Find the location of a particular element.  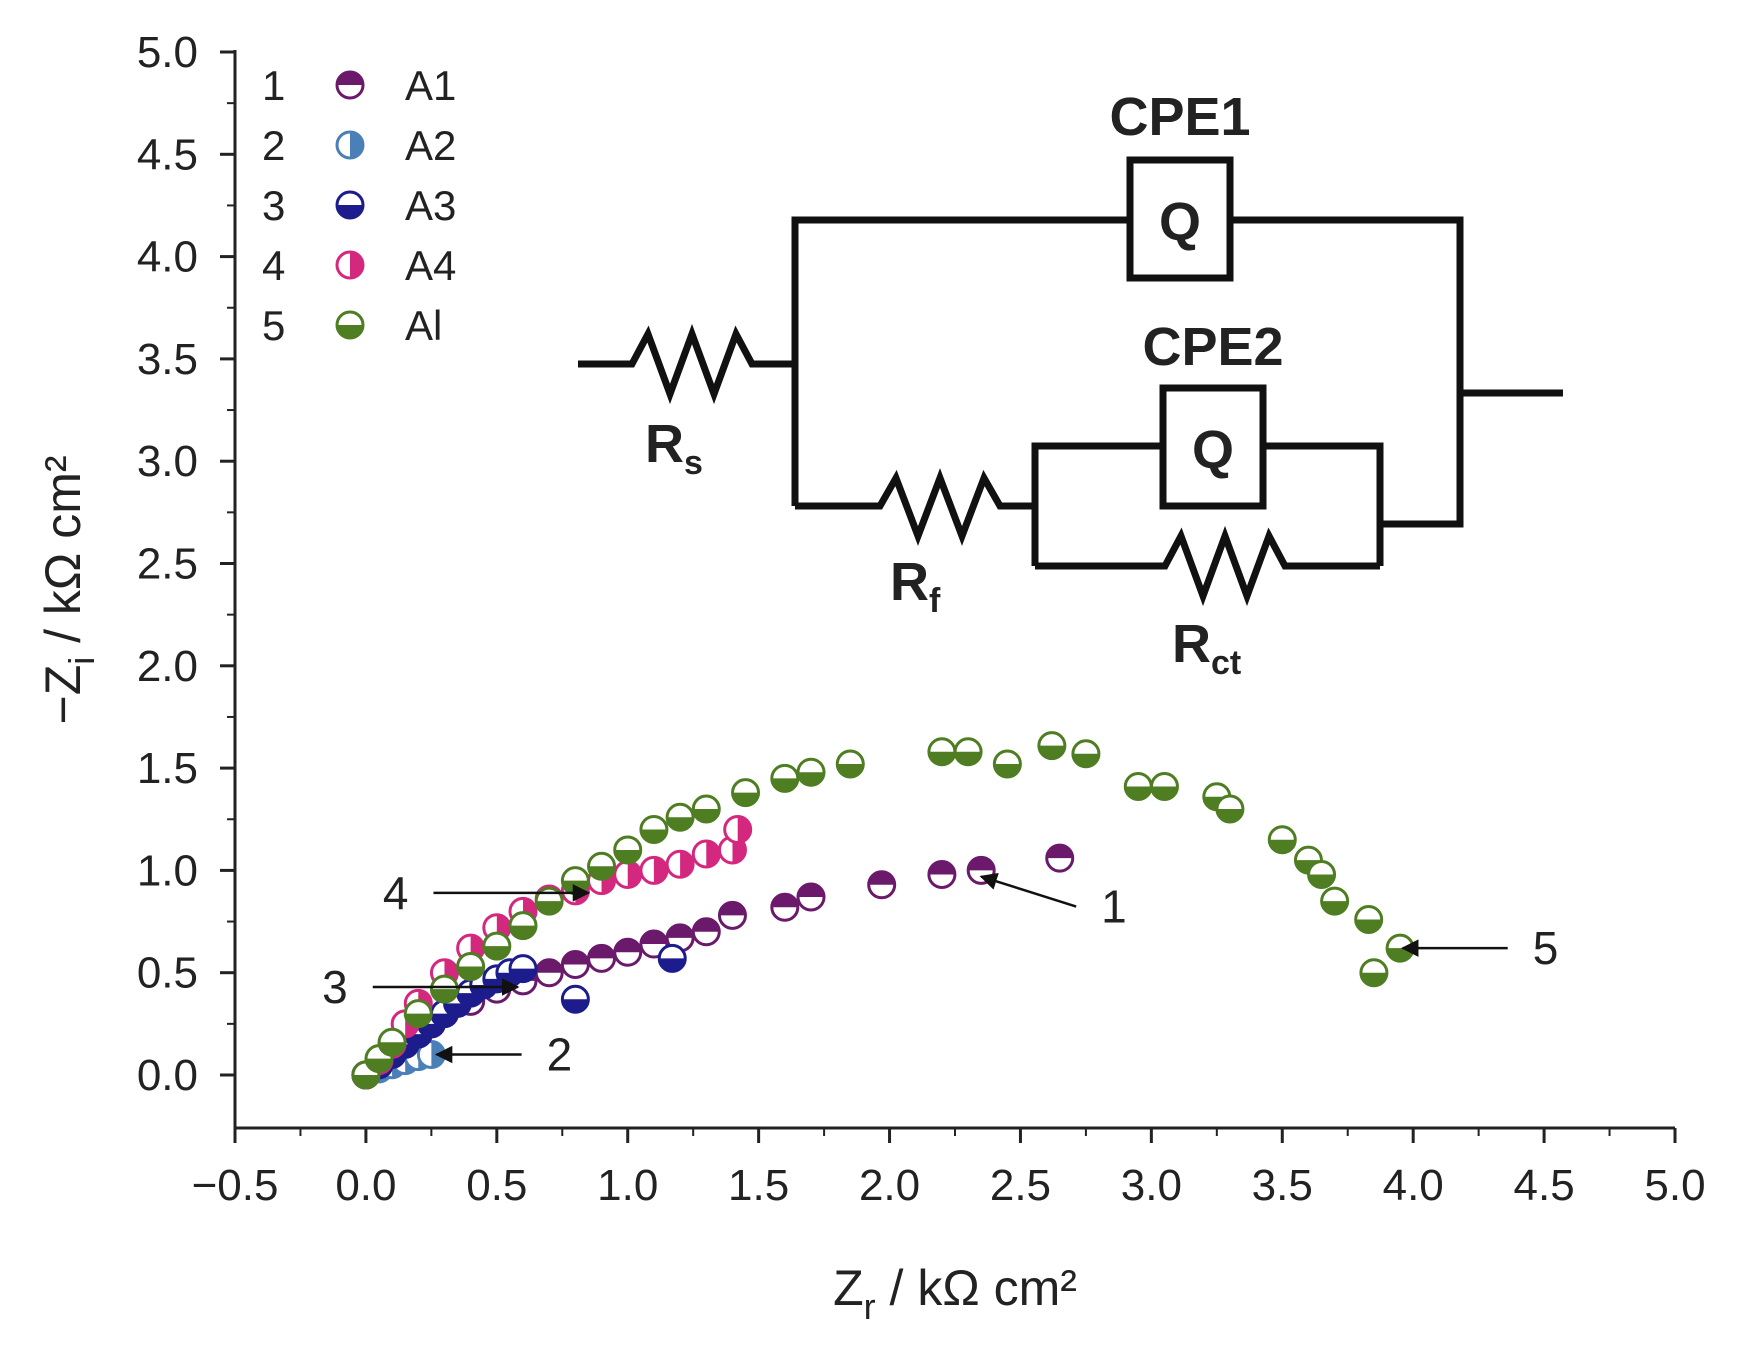

legend-number: 5 is located at coordinates (273, 325).